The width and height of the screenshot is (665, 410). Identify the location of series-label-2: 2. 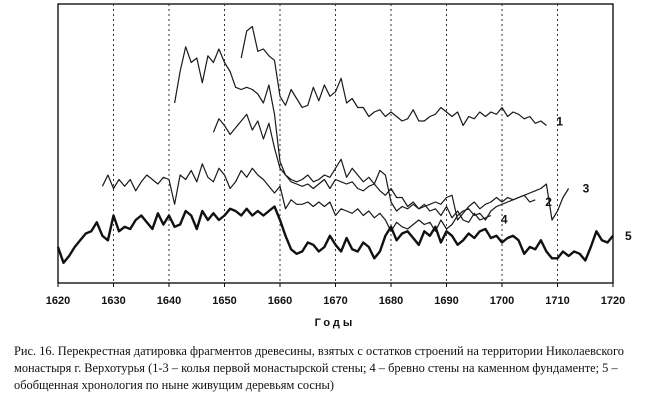
(548, 202).